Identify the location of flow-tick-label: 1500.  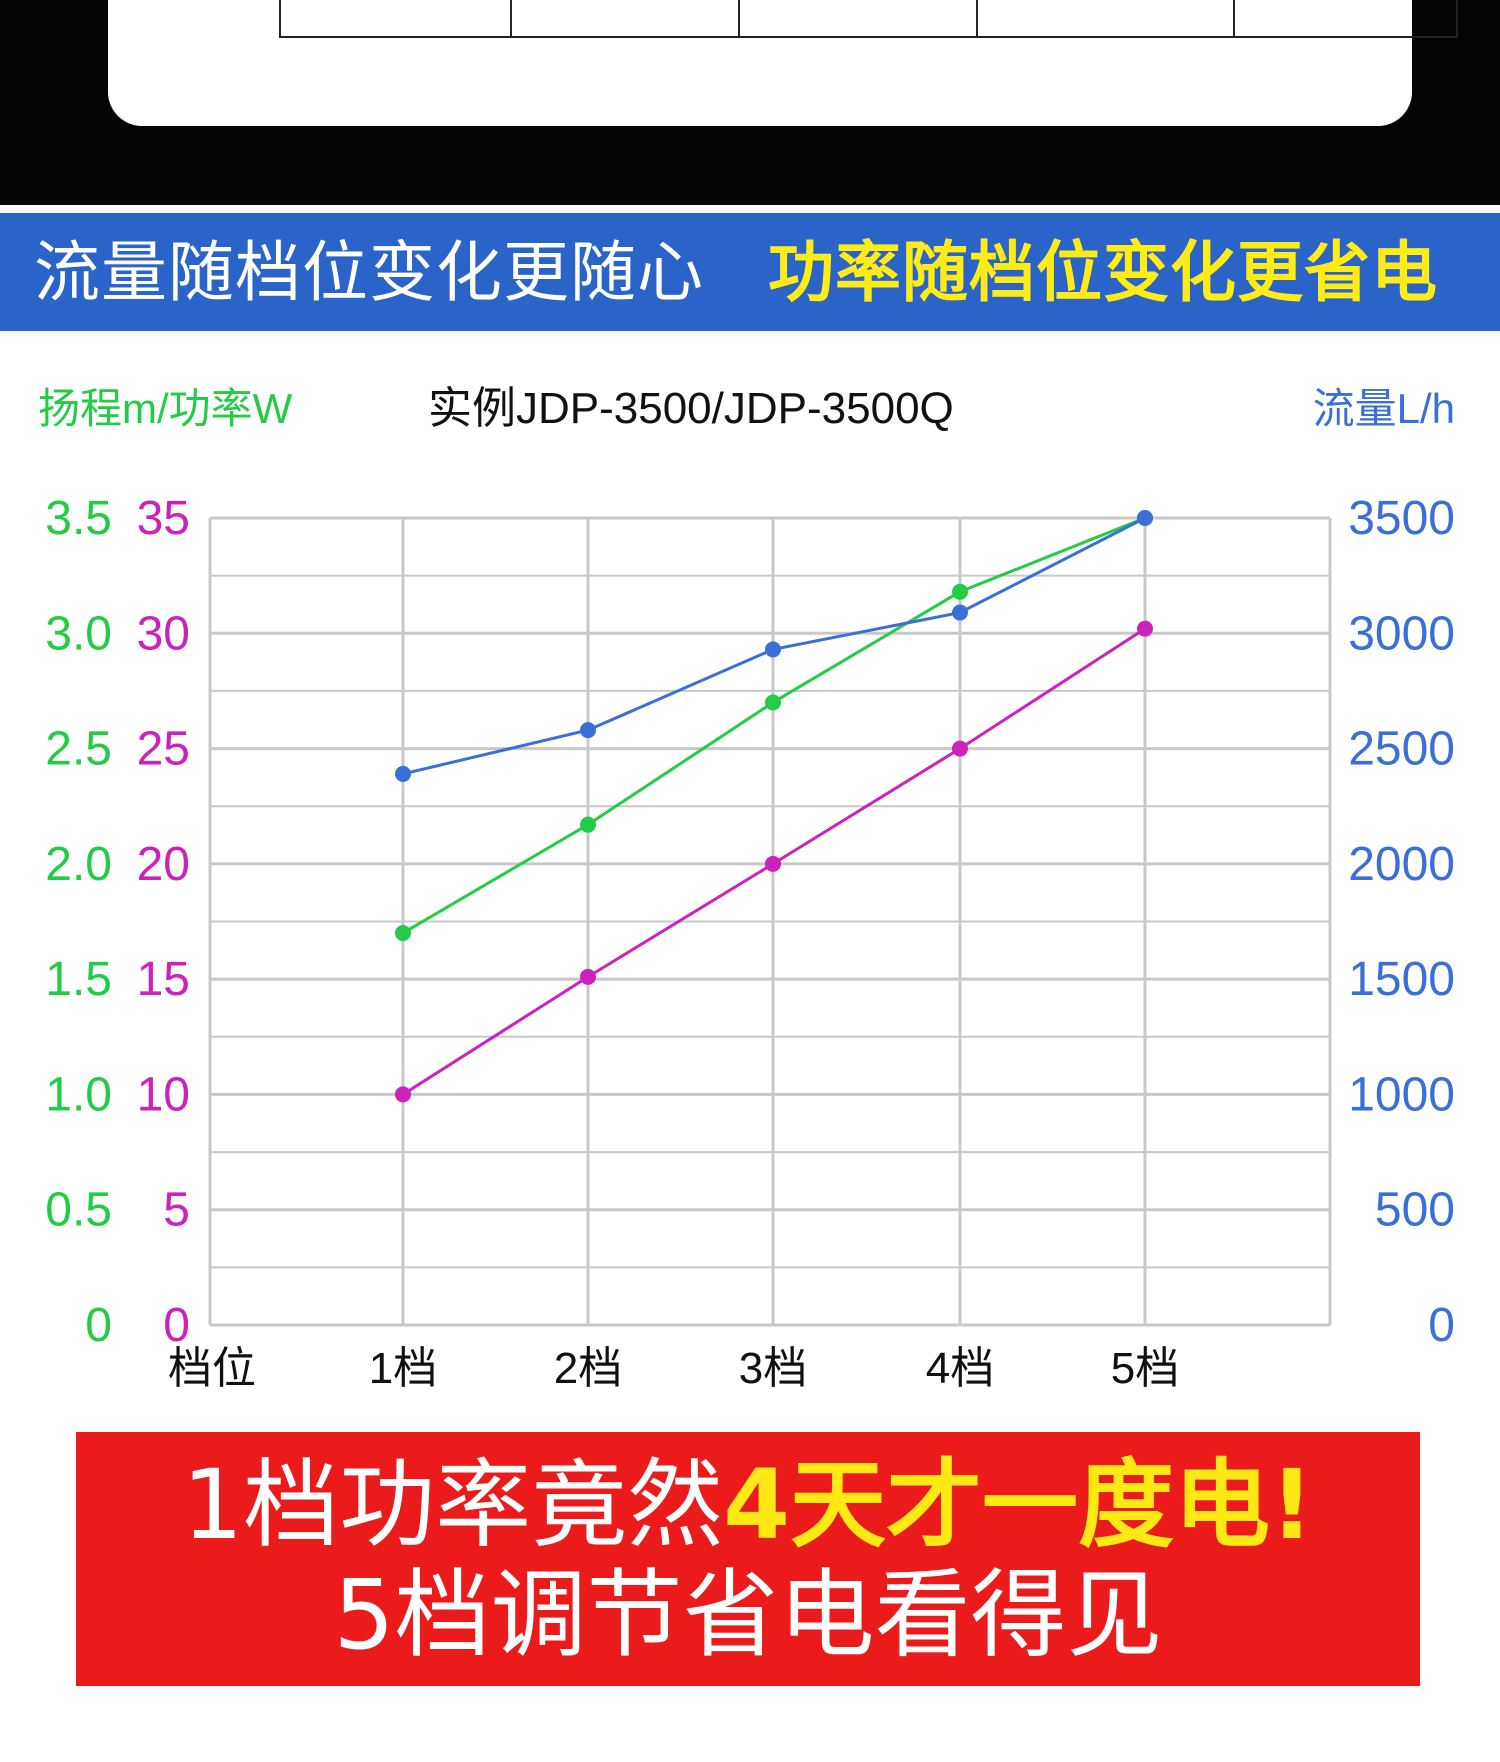
(1401, 979).